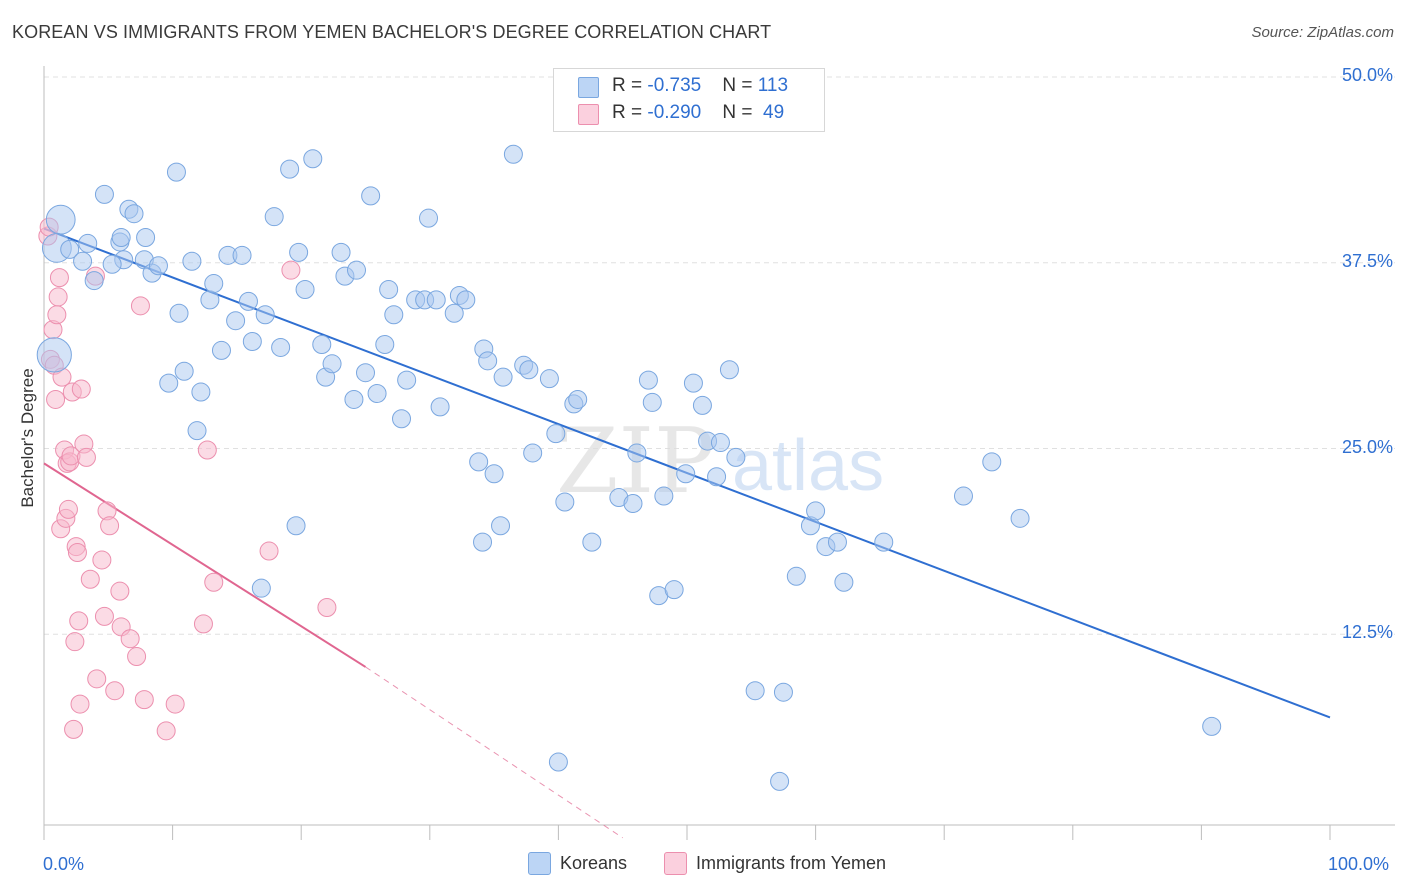 The image size is (1406, 892). What do you see at coordinates (1367, 260) in the screenshot?
I see `y-tick-label: 37.5%` at bounding box center [1367, 260].